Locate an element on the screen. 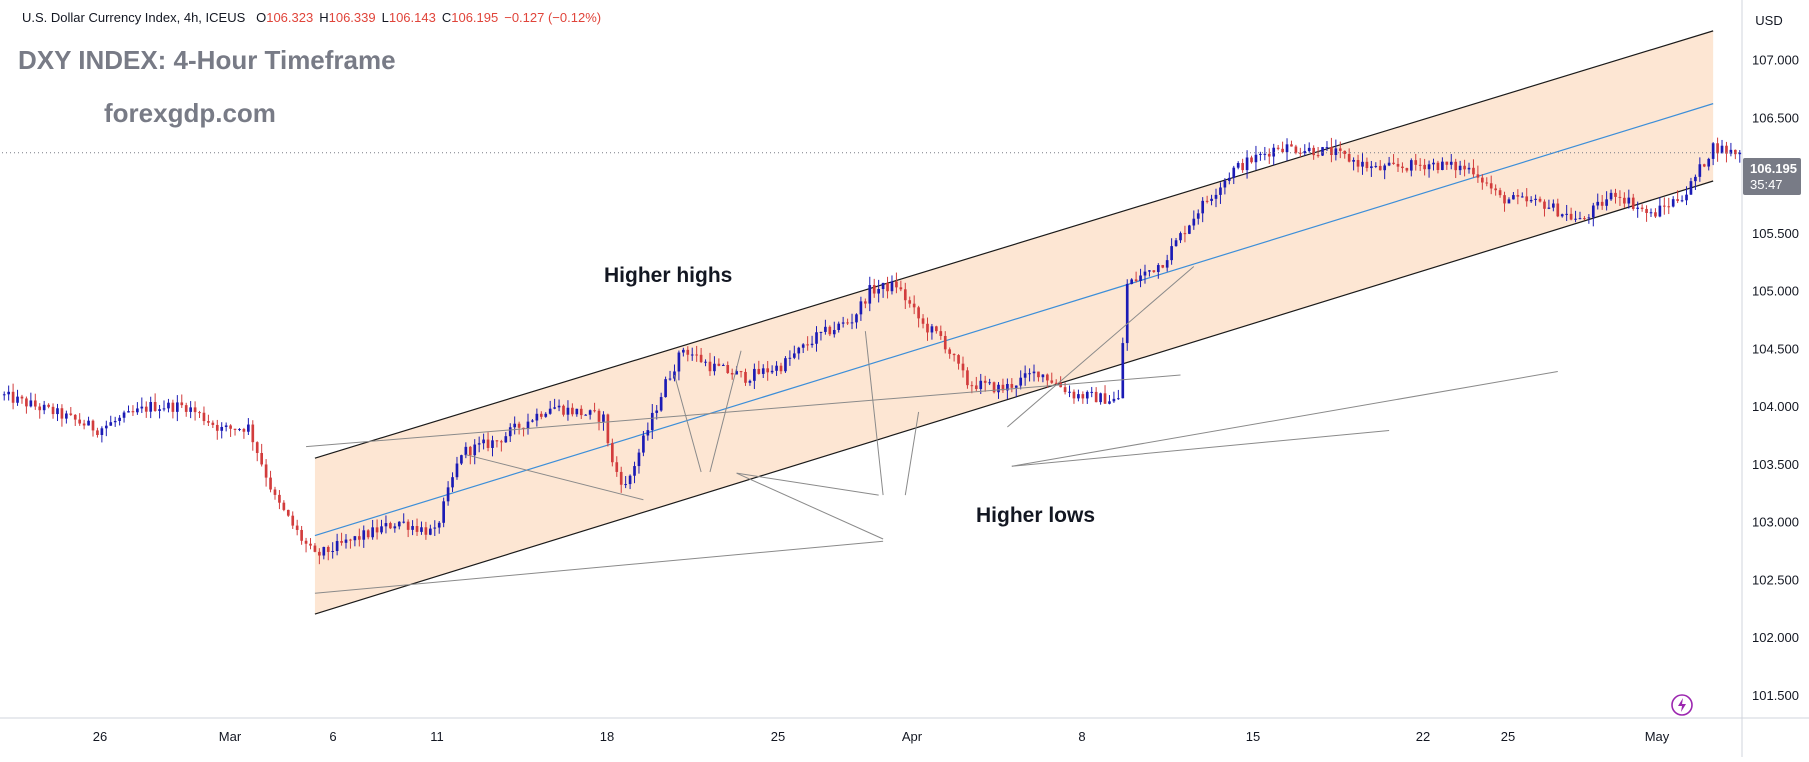 This screenshot has height=762, width=1809. close-value: 106.195 is located at coordinates (475, 17).